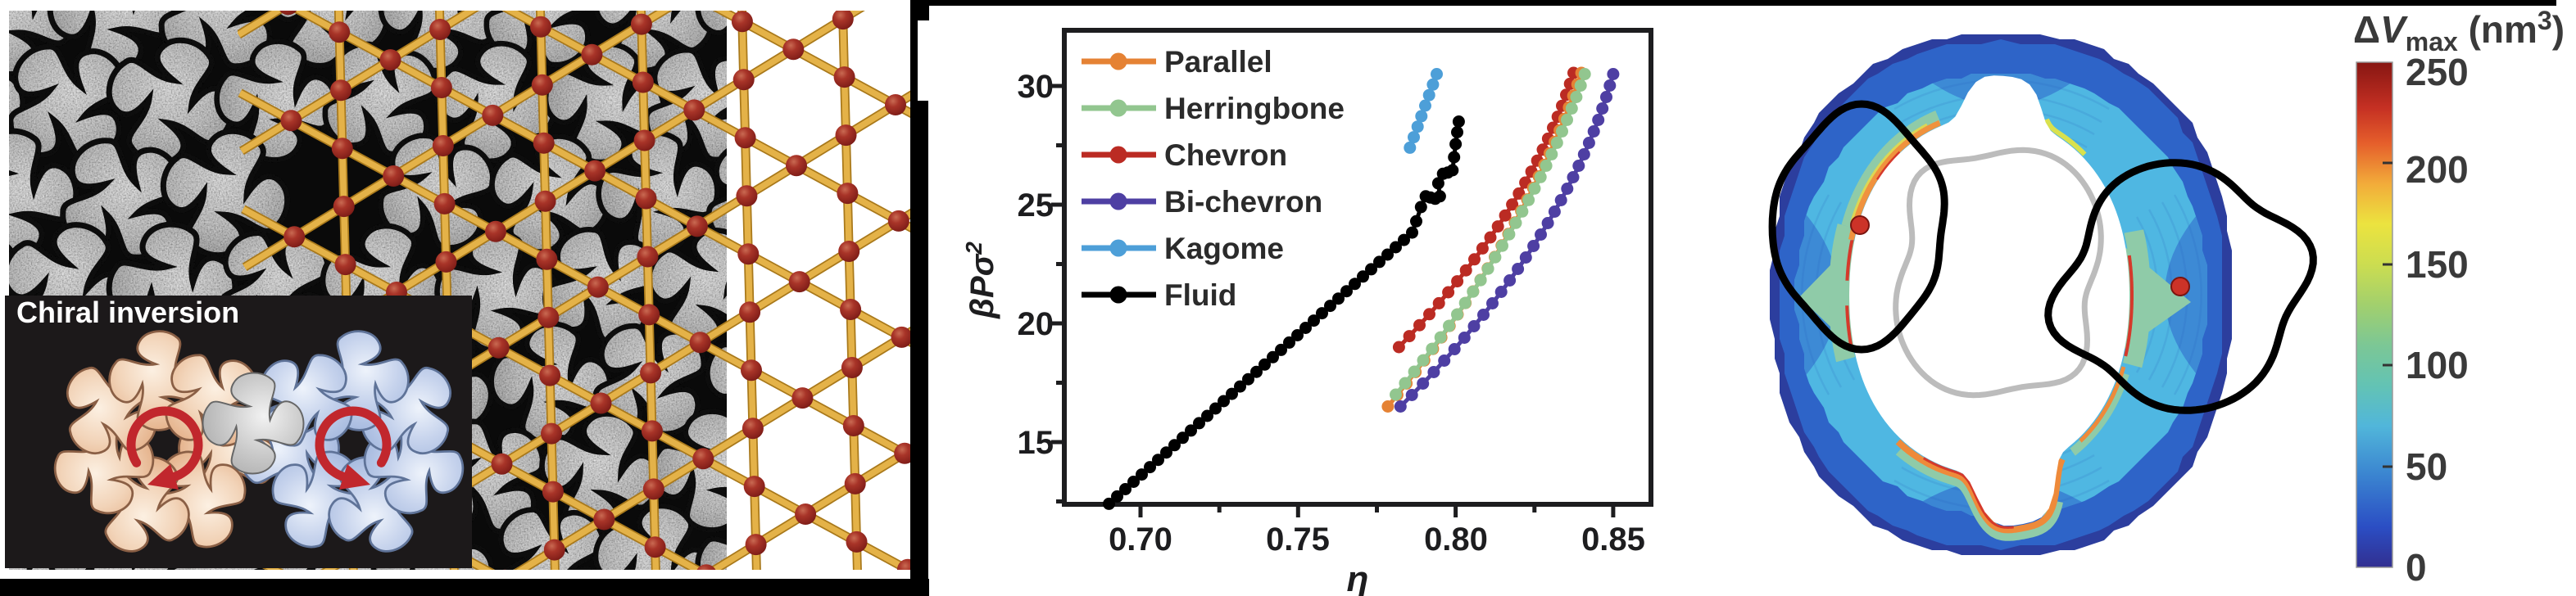 This screenshot has height=596, width=2576. Describe the element at coordinates (1036, 87) in the screenshot. I see `svg-text: 30` at that location.